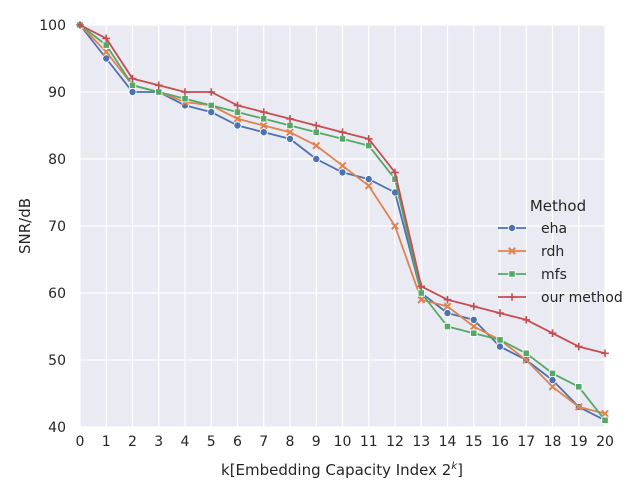 The width and height of the screenshot is (632, 500). I want to click on legend-label: our method, so click(582, 298).